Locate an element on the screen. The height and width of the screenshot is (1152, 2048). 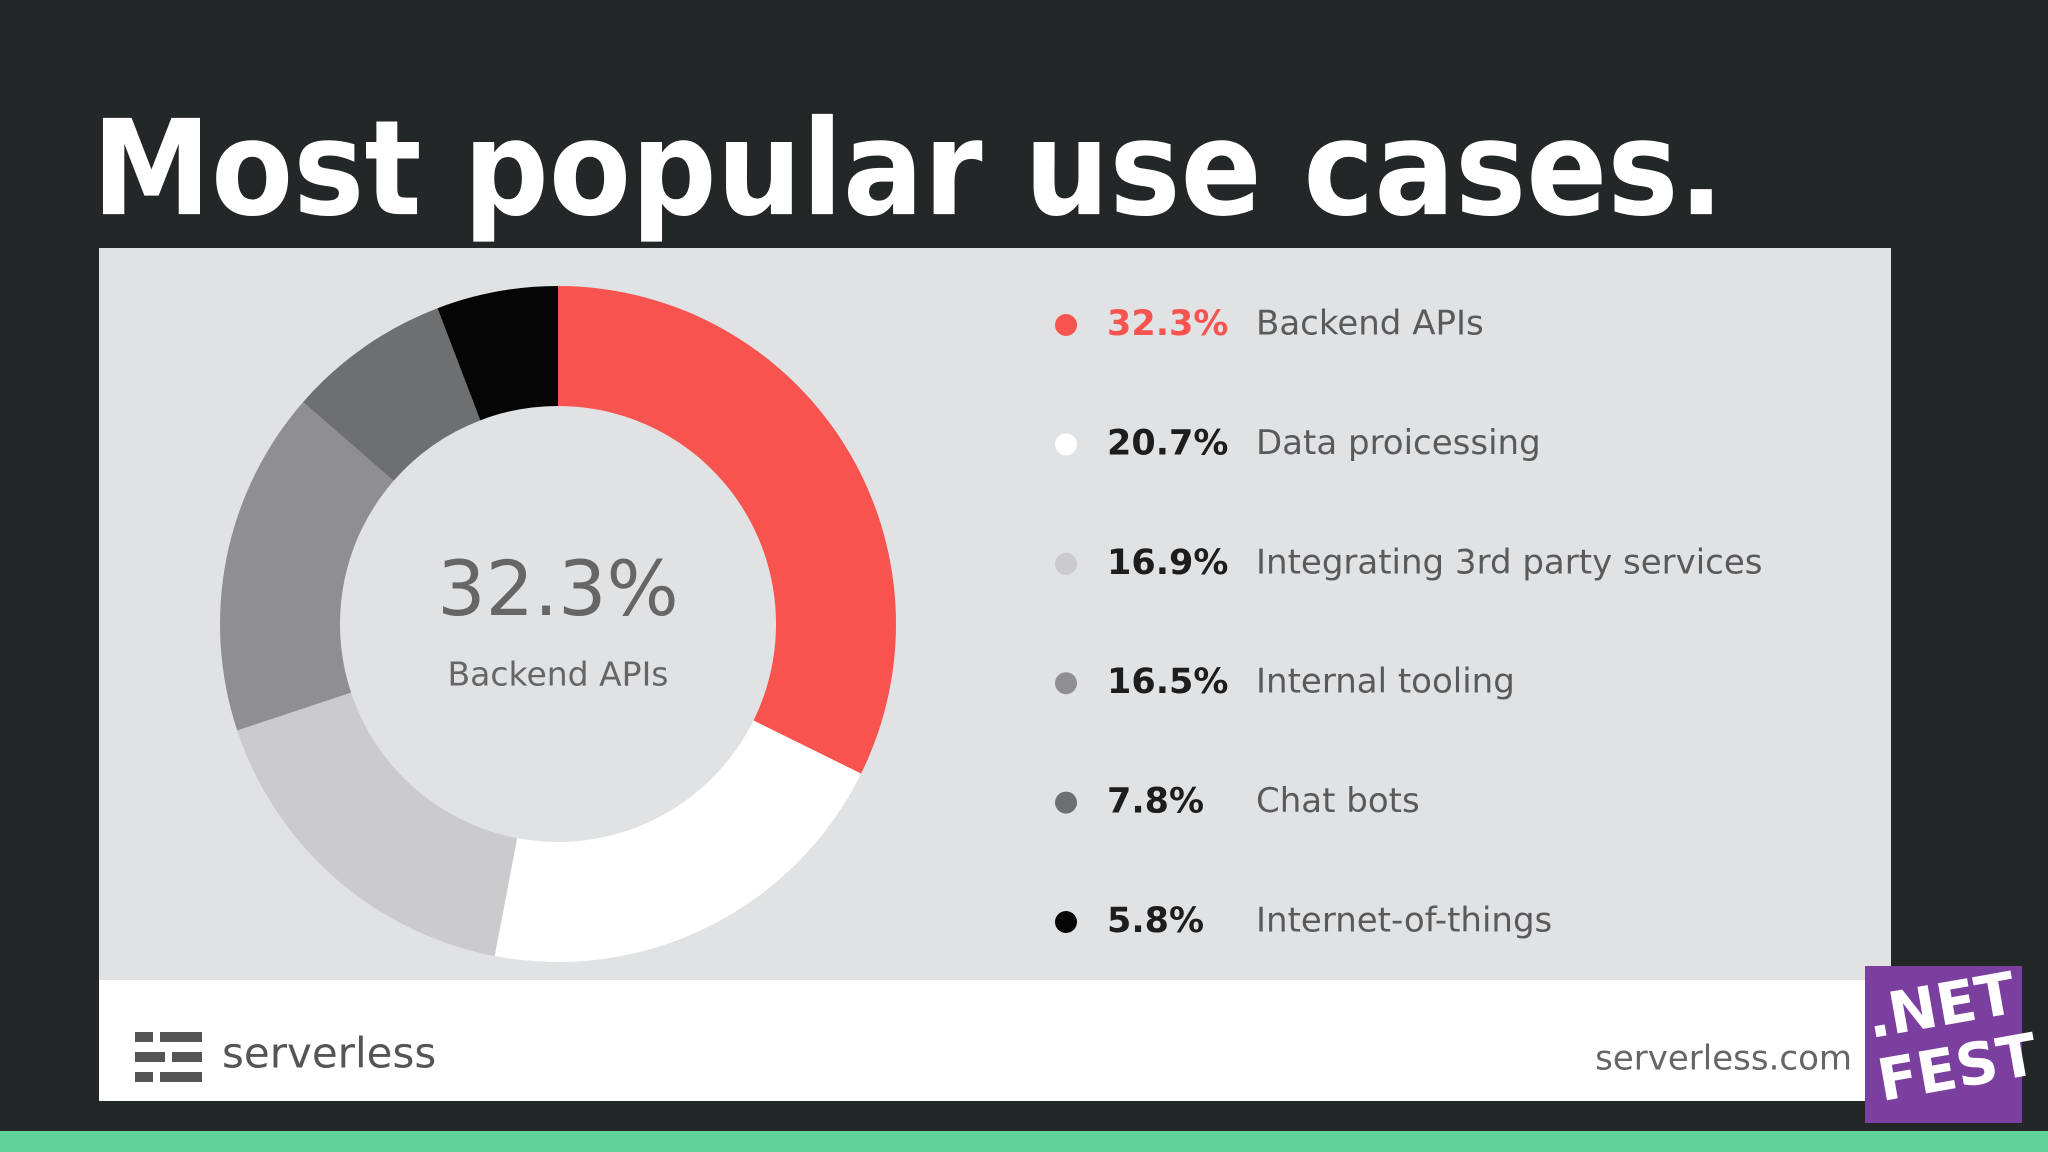
legend-value: 7.8% is located at coordinates (1155, 802).